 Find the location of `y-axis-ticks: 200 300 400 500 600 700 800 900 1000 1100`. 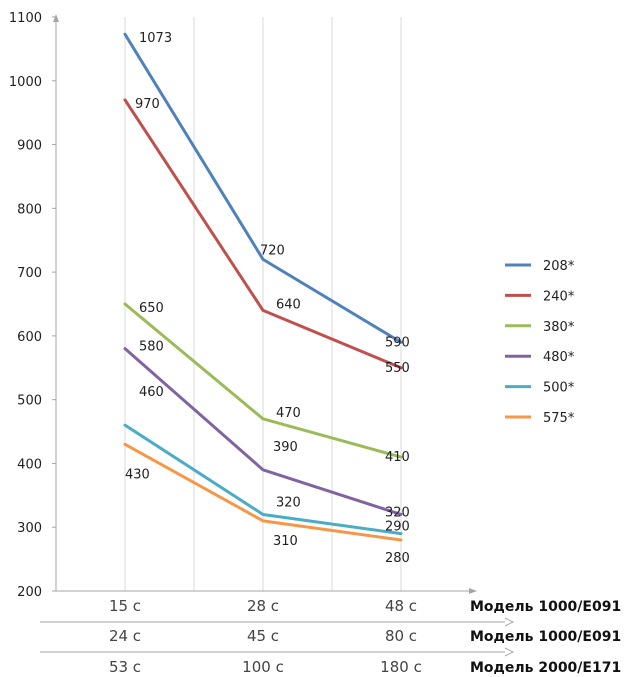

y-axis-ticks: 200 300 400 500 600 700 800 900 1000 1100 is located at coordinates (32, 305).